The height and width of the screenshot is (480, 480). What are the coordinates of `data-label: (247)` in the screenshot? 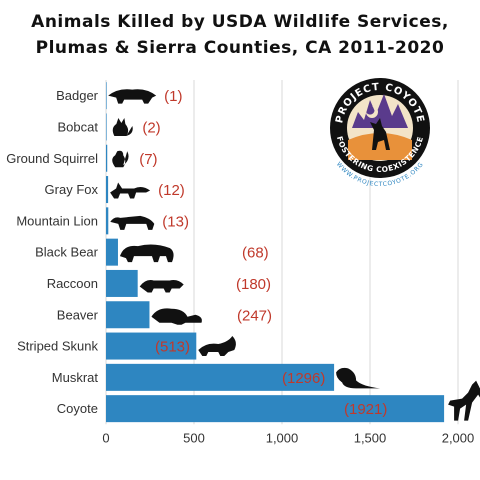 It's located at (254, 315).